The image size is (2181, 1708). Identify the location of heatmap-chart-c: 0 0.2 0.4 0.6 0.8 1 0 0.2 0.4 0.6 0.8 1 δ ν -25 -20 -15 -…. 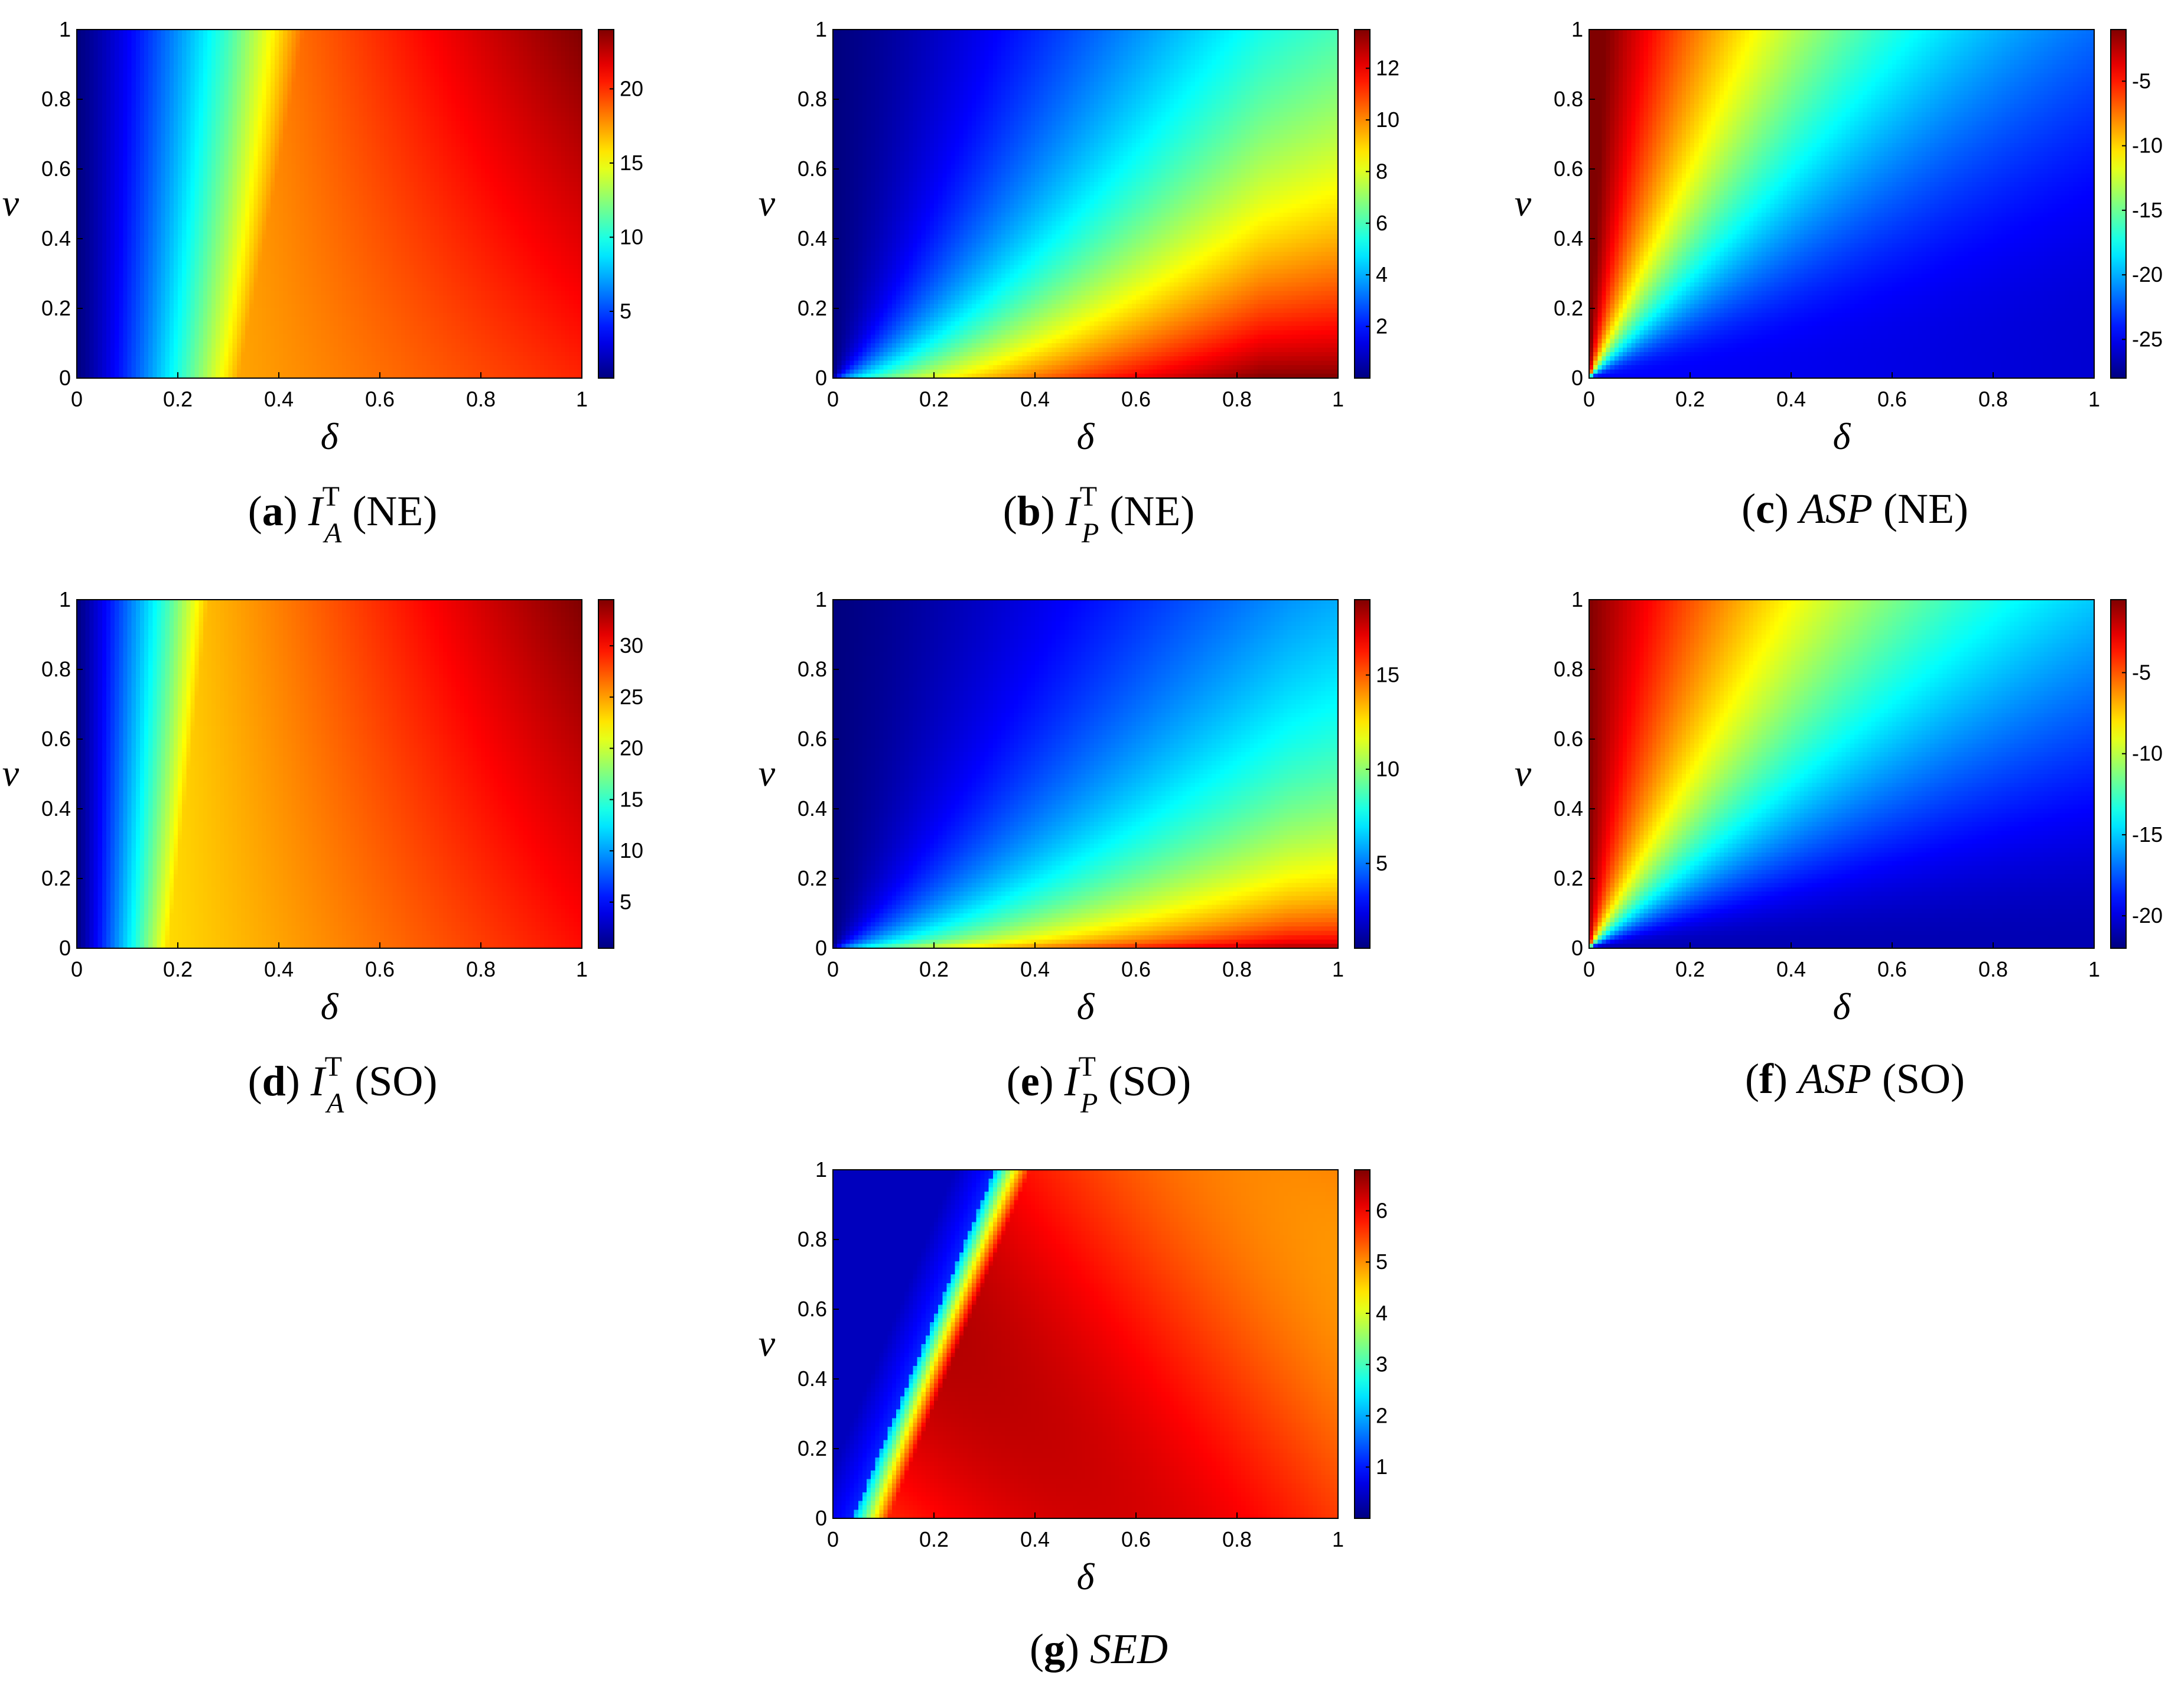
(1839, 237).